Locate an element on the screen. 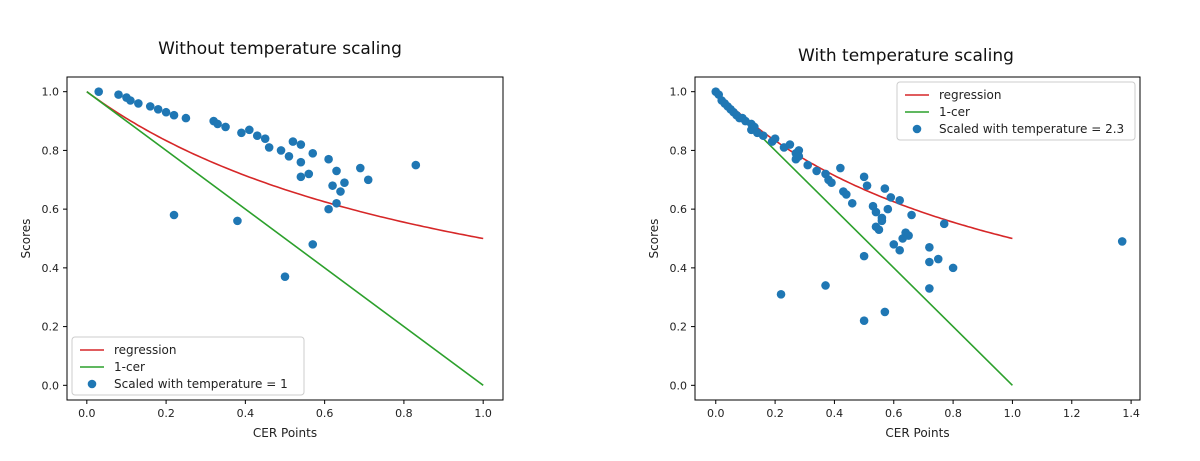 This screenshot has width=1200, height=461. legend-label: 1-cer is located at coordinates (954, 112).